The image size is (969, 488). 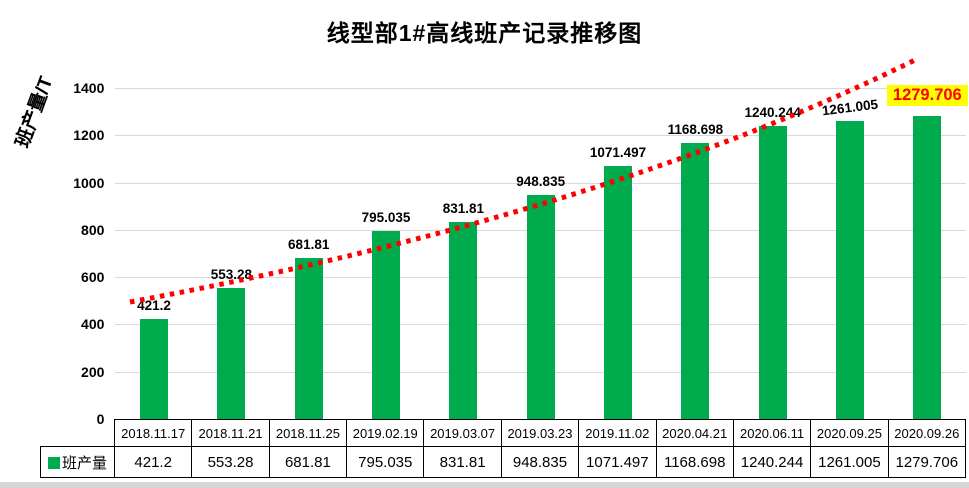 I want to click on bar-data-label: 831.81, so click(x=463, y=209).